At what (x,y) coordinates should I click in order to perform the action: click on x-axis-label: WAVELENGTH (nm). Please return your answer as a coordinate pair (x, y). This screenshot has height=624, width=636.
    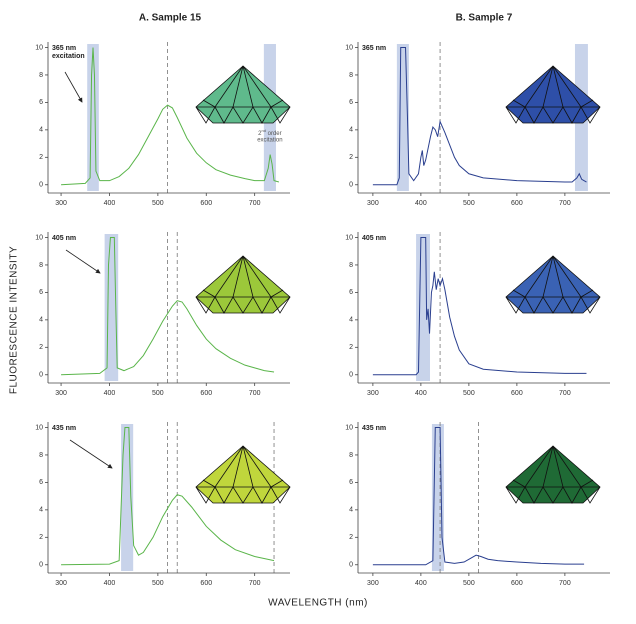
    Looking at the image, I should click on (318, 603).